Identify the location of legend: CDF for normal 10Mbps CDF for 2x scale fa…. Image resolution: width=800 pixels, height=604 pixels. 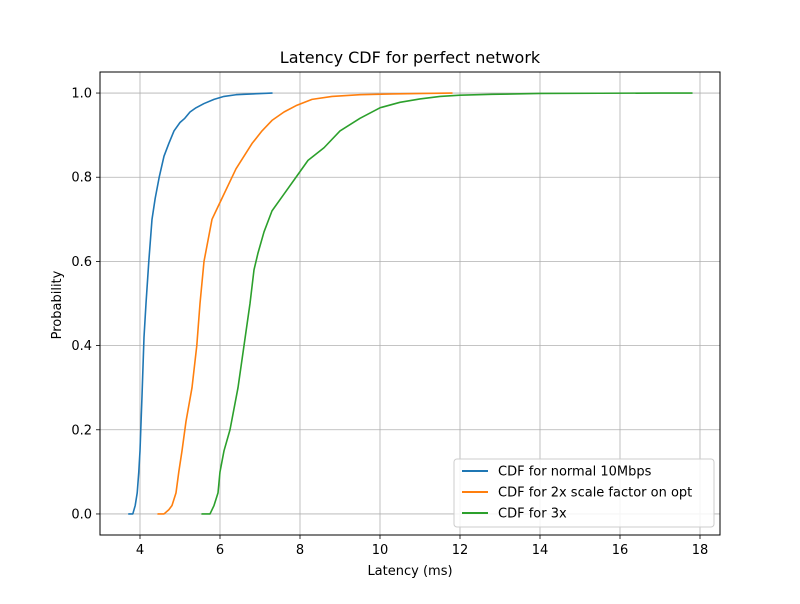
(584, 493).